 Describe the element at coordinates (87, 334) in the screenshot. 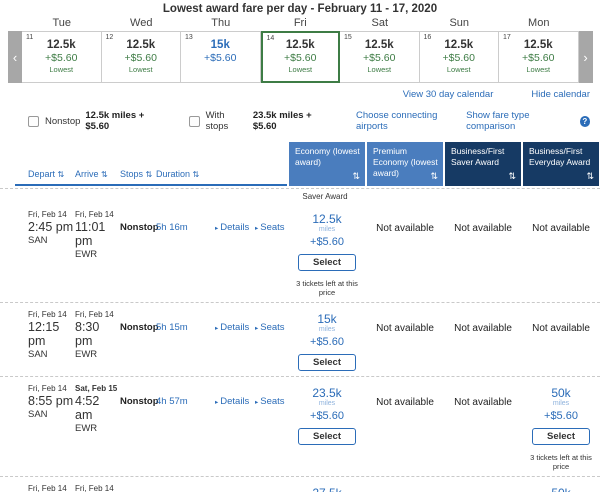

I see `arrive-time: 8:30 pm` at that location.